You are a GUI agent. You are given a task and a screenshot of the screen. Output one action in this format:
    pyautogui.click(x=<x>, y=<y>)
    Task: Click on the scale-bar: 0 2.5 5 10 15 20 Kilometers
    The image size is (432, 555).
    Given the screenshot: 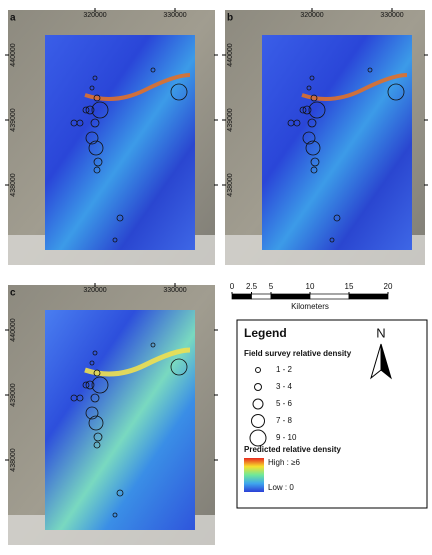 What is the action you would take?
    pyautogui.click(x=311, y=296)
    